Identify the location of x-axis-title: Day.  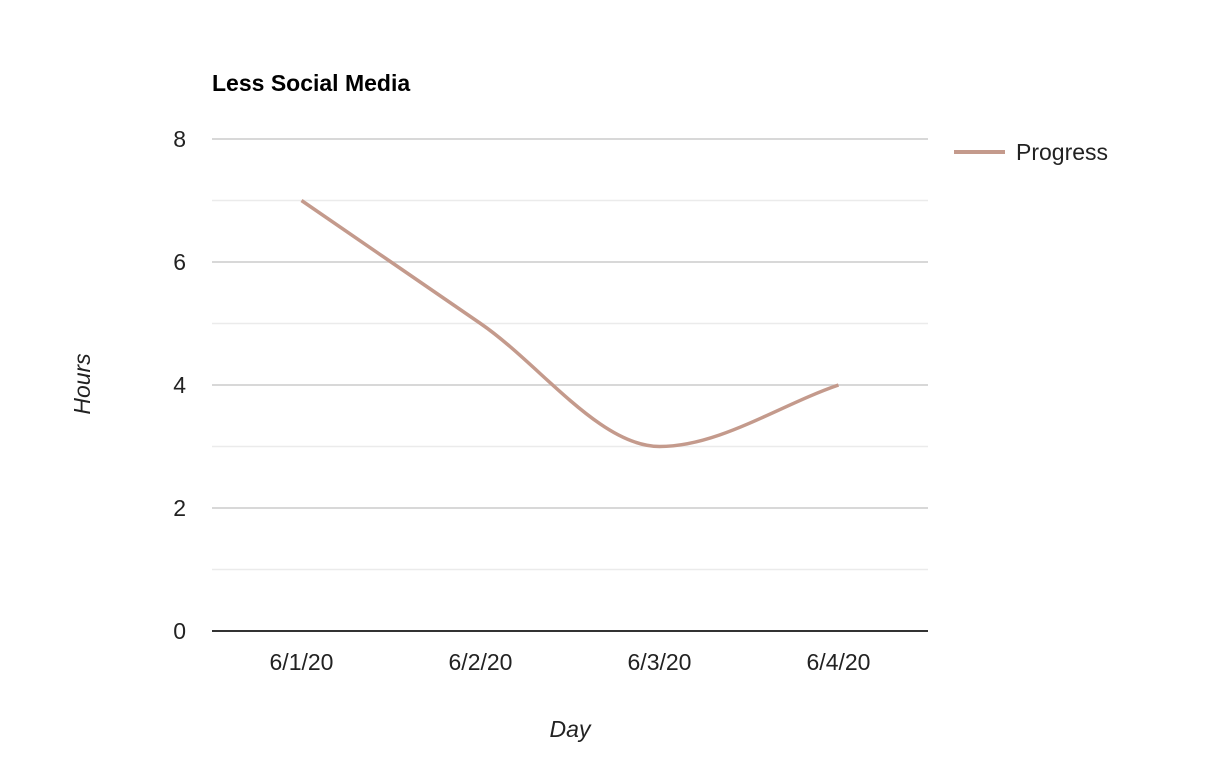
(571, 729).